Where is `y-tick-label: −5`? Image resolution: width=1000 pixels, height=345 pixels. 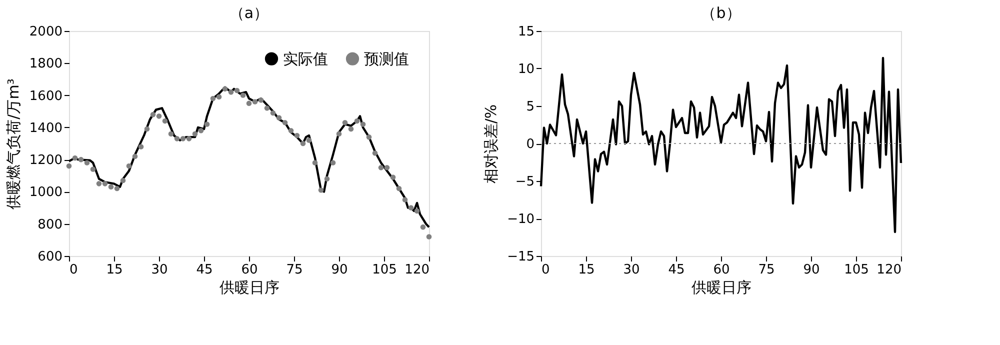 y-tick-label: −5 is located at coordinates (524, 182).